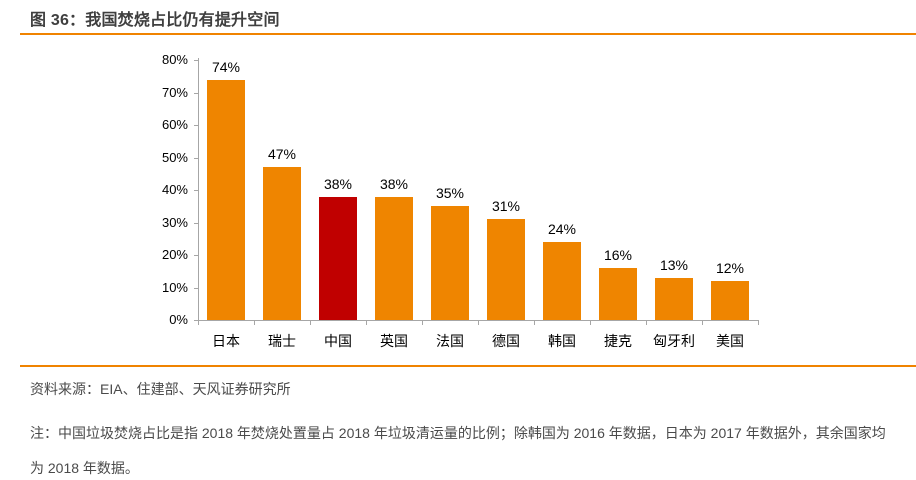  Describe the element at coordinates (394, 258) in the screenshot. I see `chart-bar-英国` at that location.